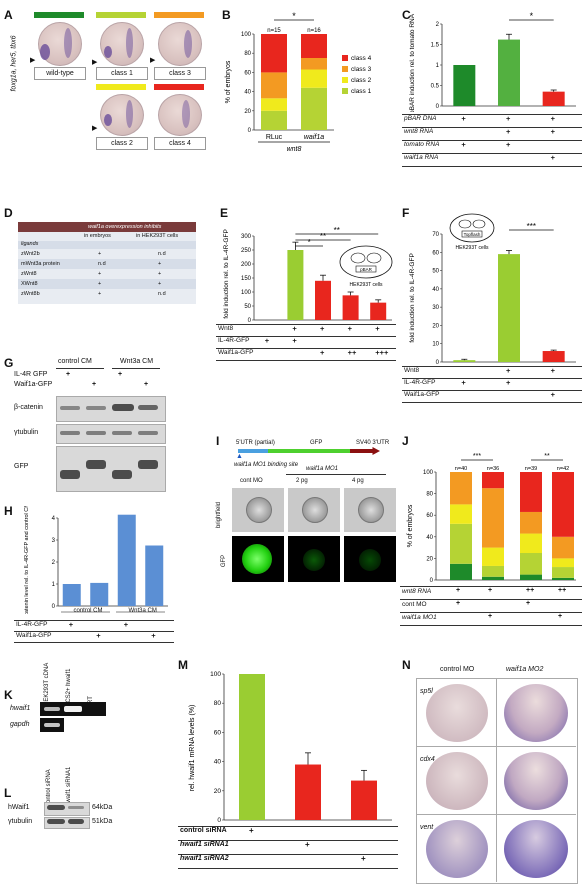 Image resolution: width=586 pixels, height=892 pixels. I want to click on table-row-label: control siRNA, so click(203, 830).